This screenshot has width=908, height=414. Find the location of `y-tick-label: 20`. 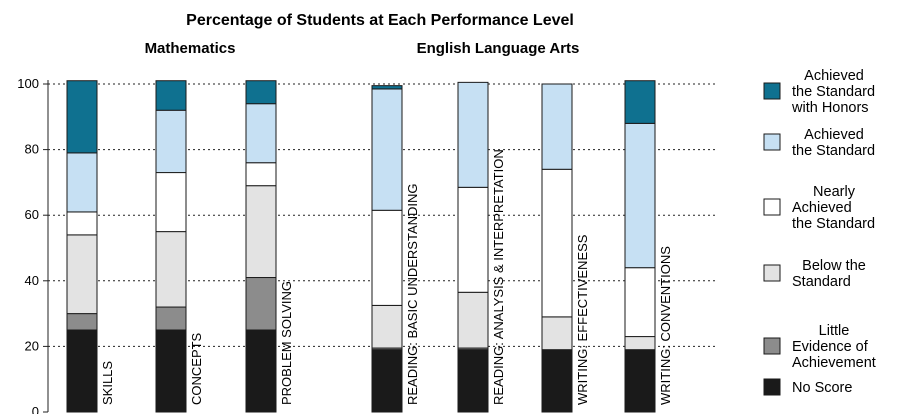

y-tick-label: 20 is located at coordinates (32, 345).